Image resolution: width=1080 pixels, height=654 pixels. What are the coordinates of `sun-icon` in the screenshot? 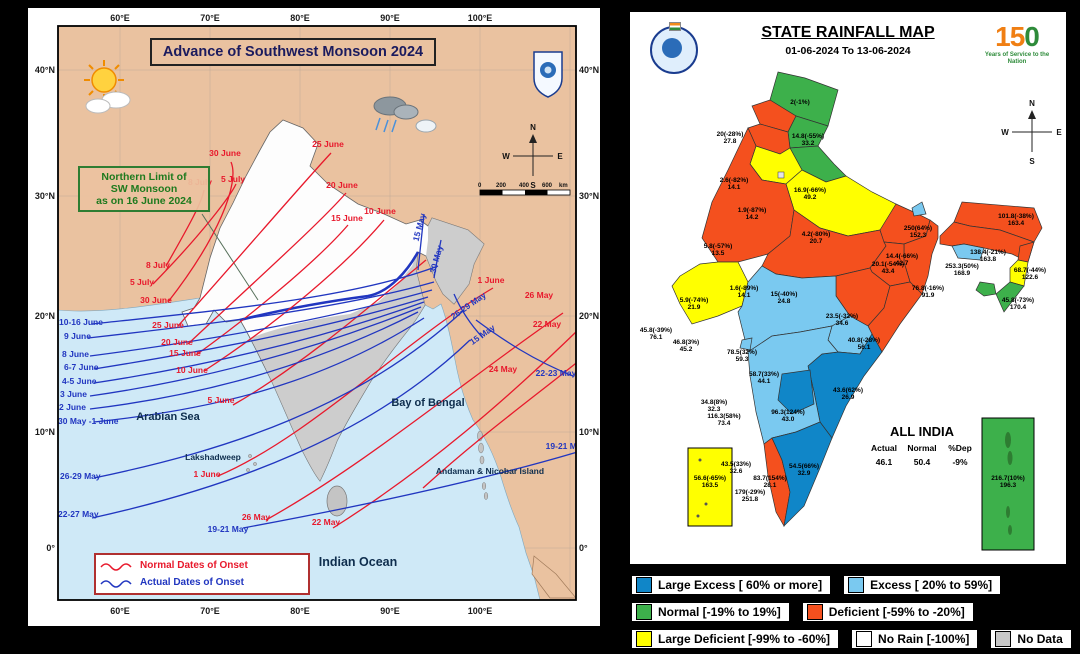 It's located at (104, 80).